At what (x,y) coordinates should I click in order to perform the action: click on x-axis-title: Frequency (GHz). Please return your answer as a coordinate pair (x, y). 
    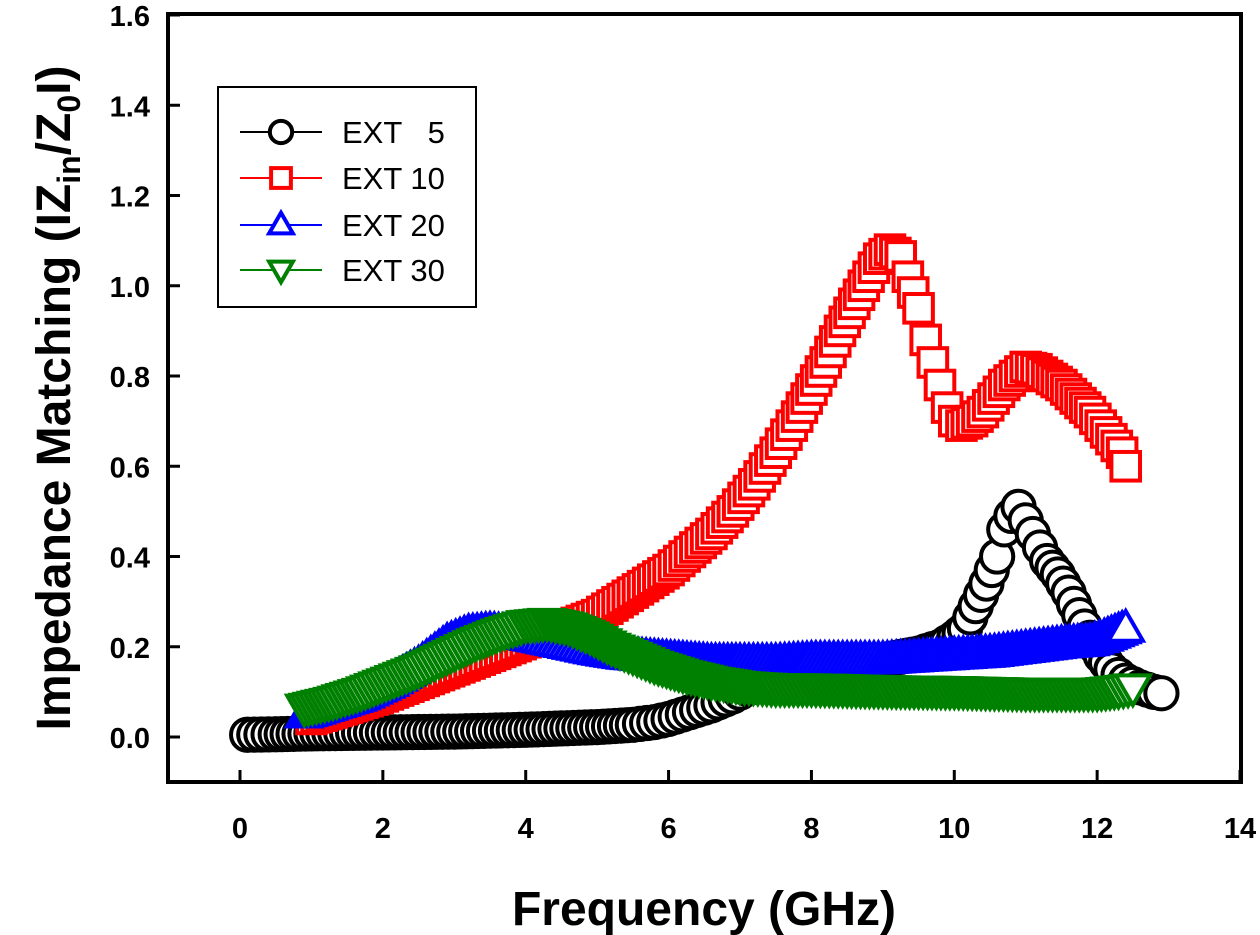
    Looking at the image, I should click on (704, 909).